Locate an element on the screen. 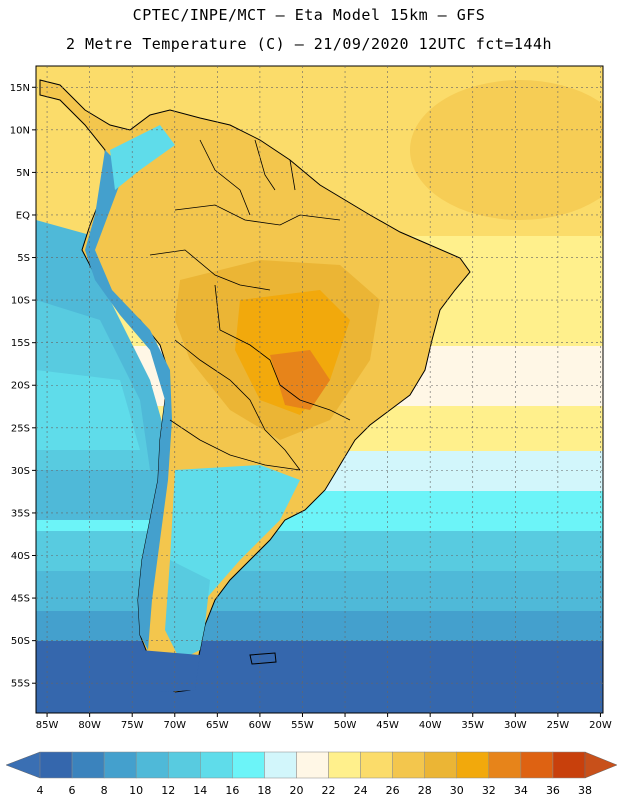 The image size is (618, 800). lat-label: 15S is located at coordinates (20, 343).